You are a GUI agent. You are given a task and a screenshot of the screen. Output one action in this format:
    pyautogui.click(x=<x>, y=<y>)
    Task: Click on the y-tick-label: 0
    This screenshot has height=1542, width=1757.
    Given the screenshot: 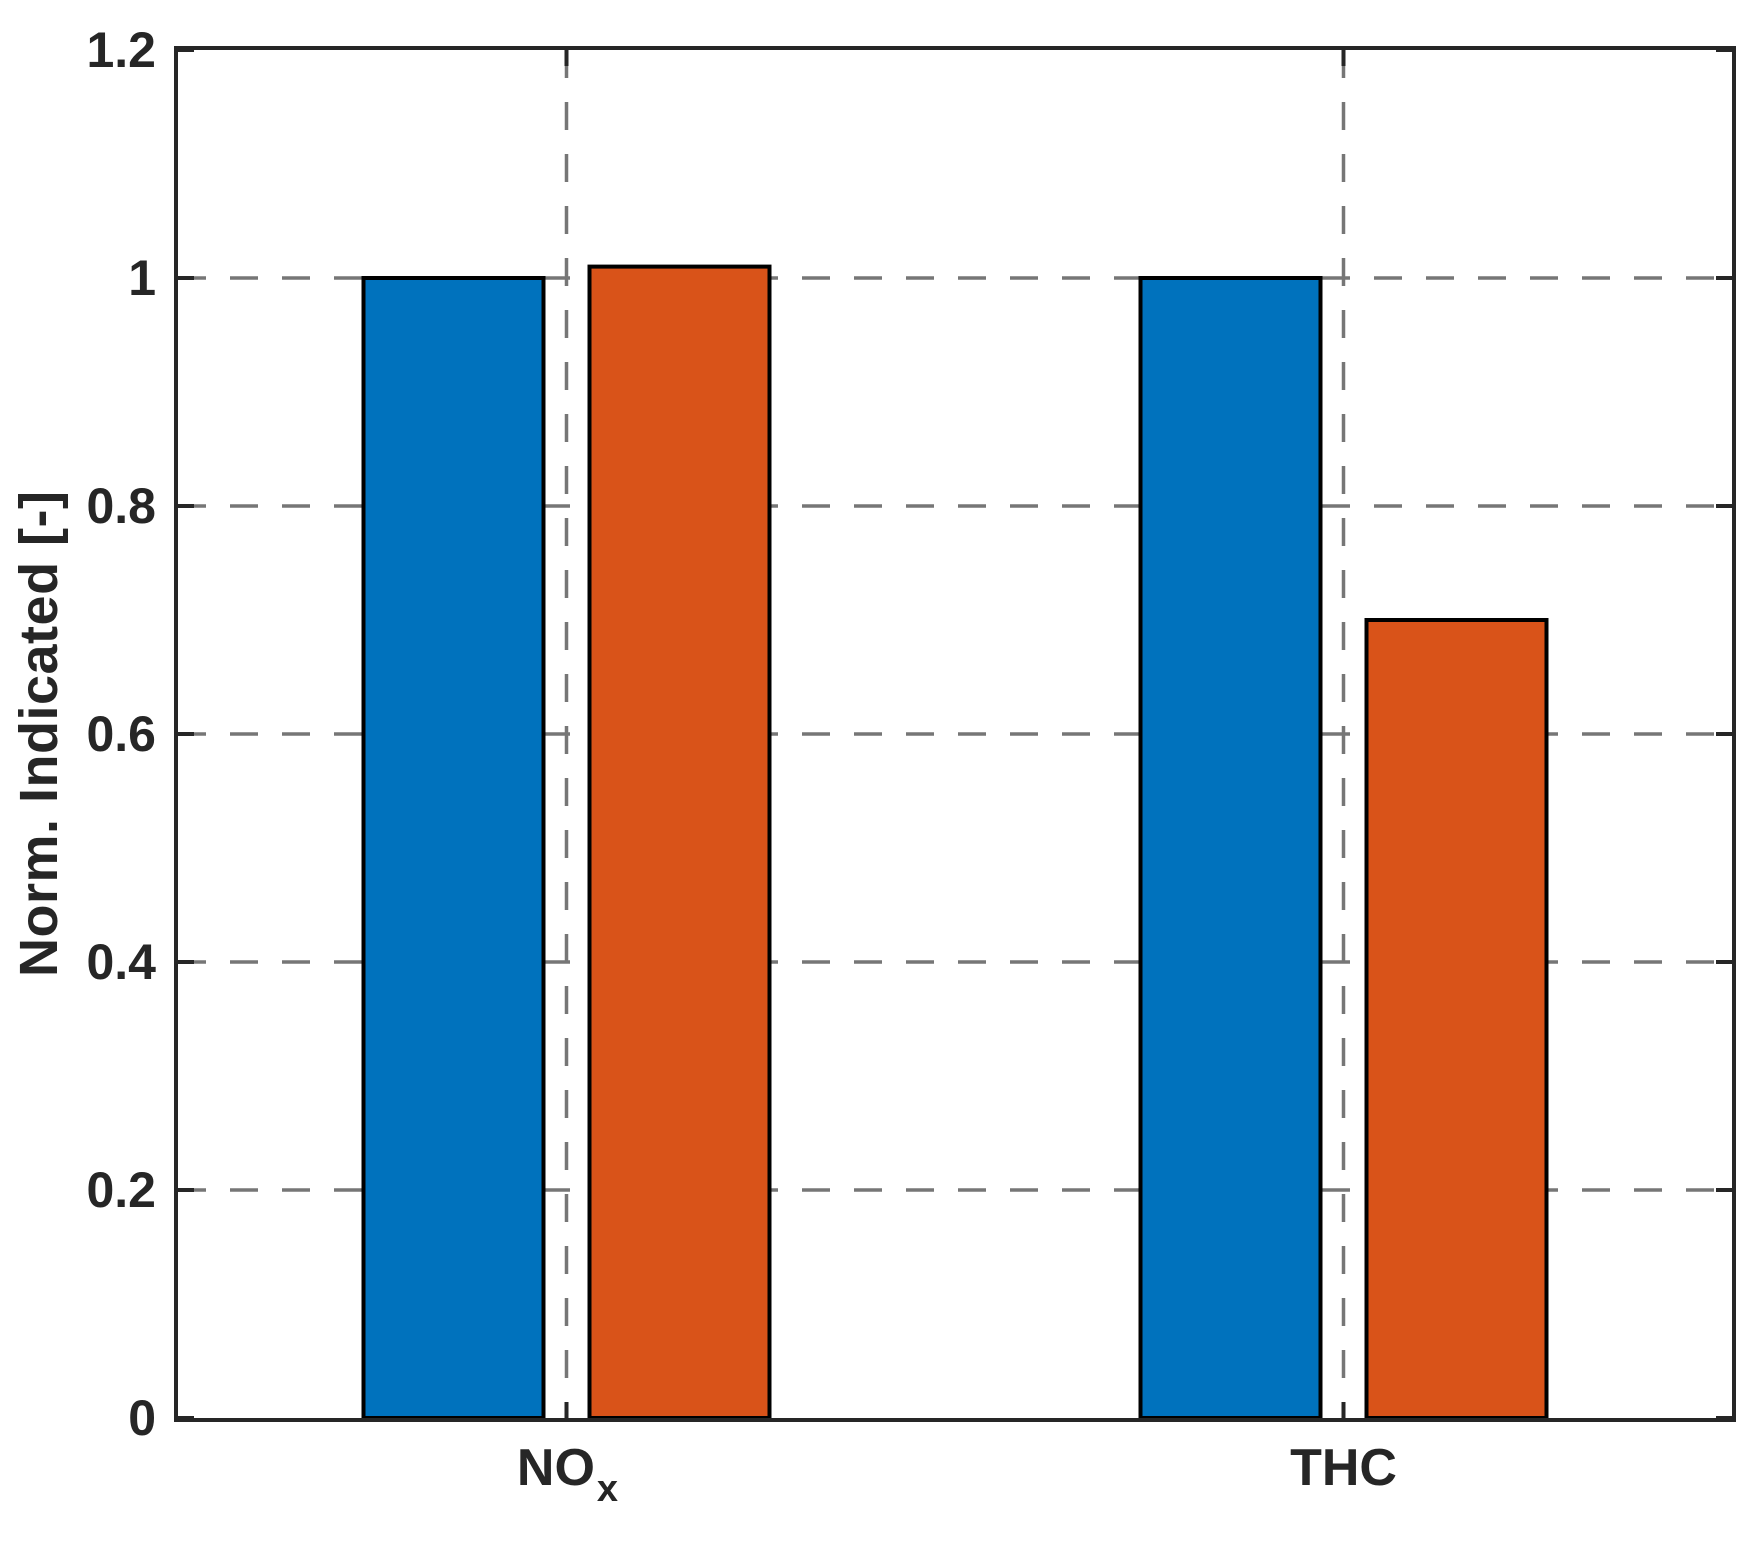 What is the action you would take?
    pyautogui.click(x=142, y=1418)
    